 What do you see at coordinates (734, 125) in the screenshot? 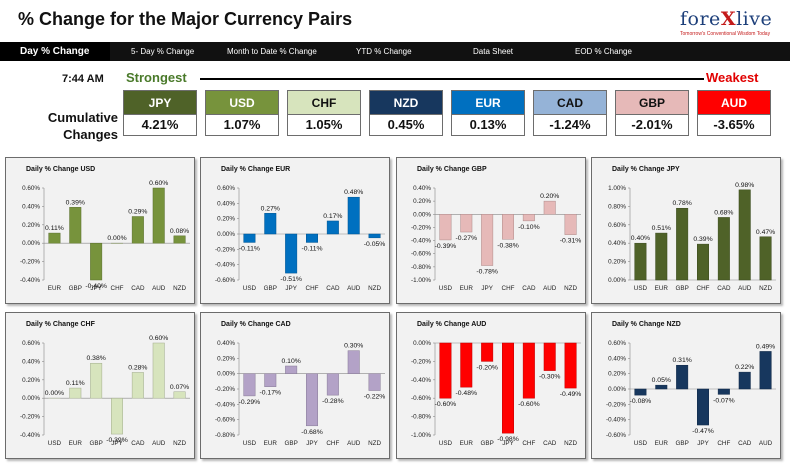
I see `currency-cumulative-value: -3.65%` at bounding box center [734, 125].